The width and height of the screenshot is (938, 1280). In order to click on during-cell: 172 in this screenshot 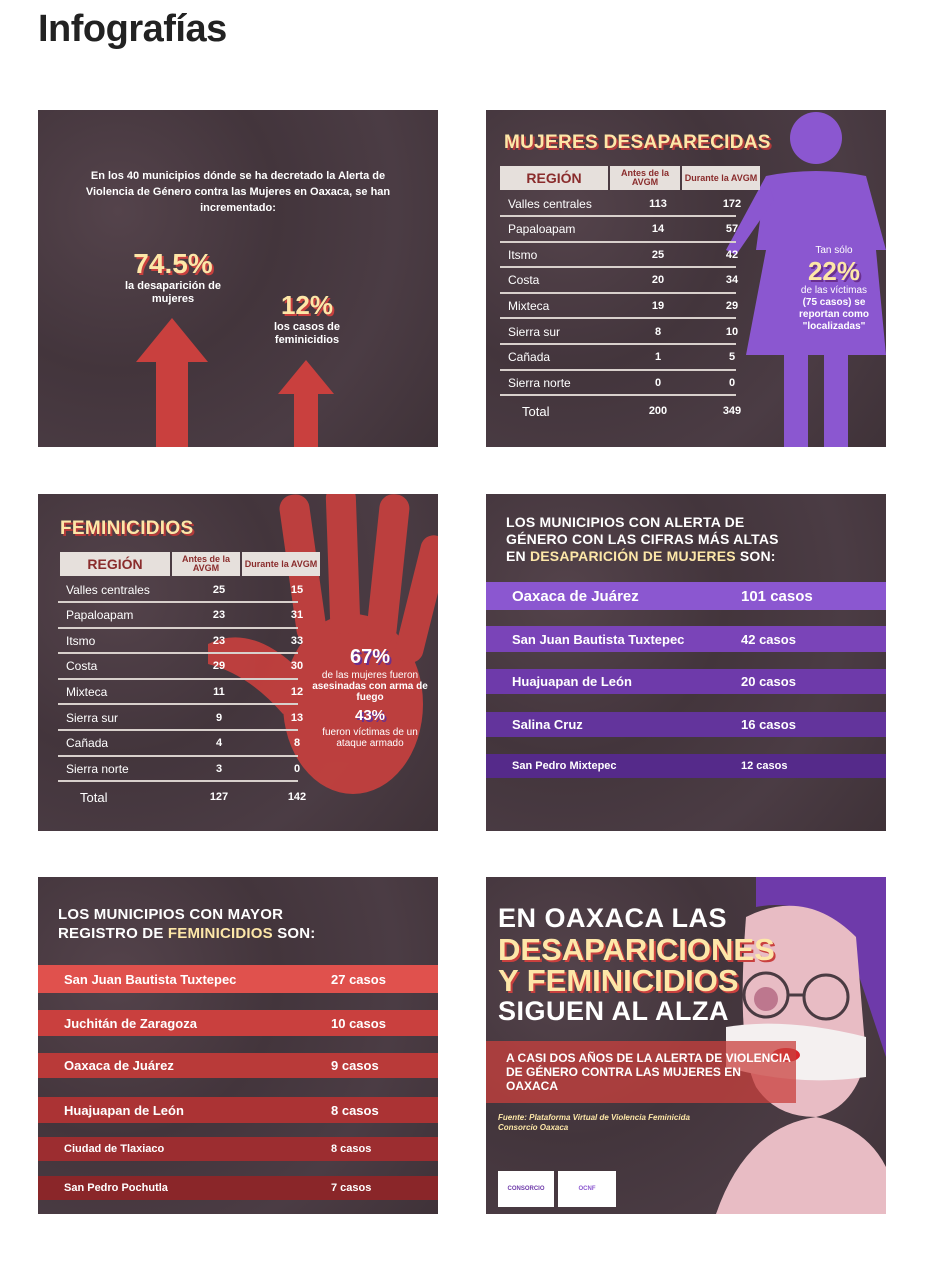, I will do `click(732, 203)`.